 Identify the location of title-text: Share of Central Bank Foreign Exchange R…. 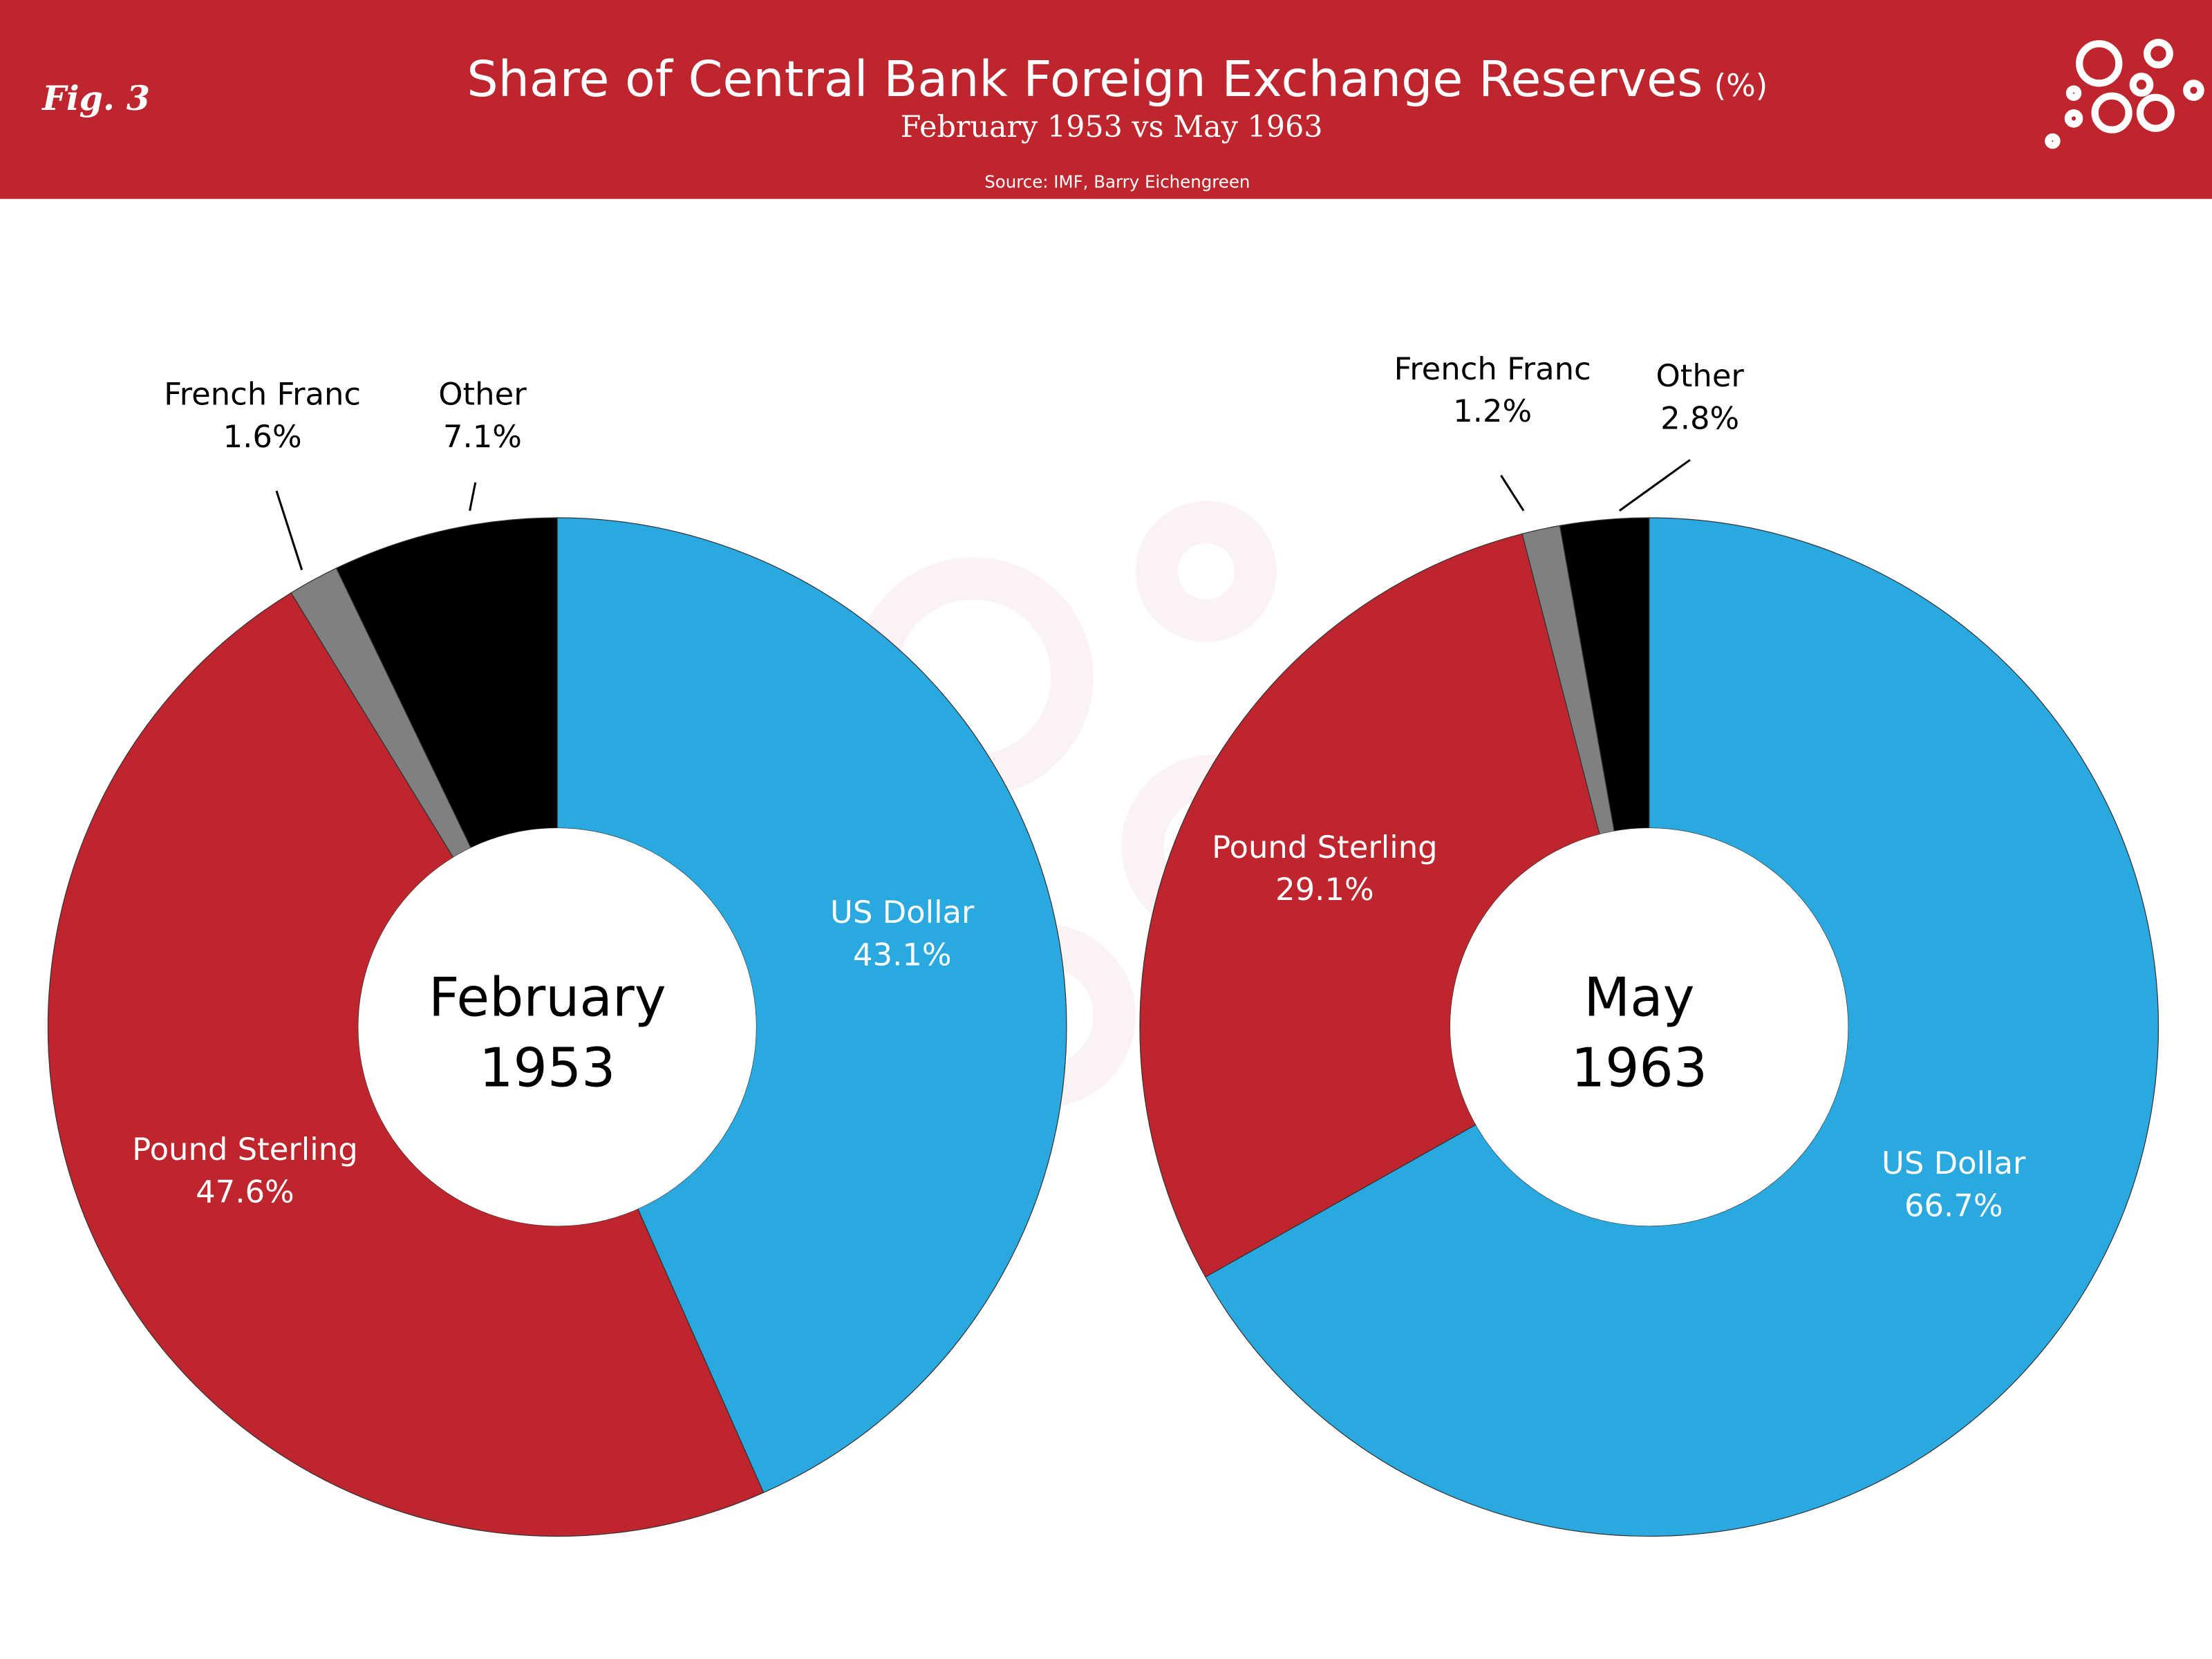
(1085, 79).